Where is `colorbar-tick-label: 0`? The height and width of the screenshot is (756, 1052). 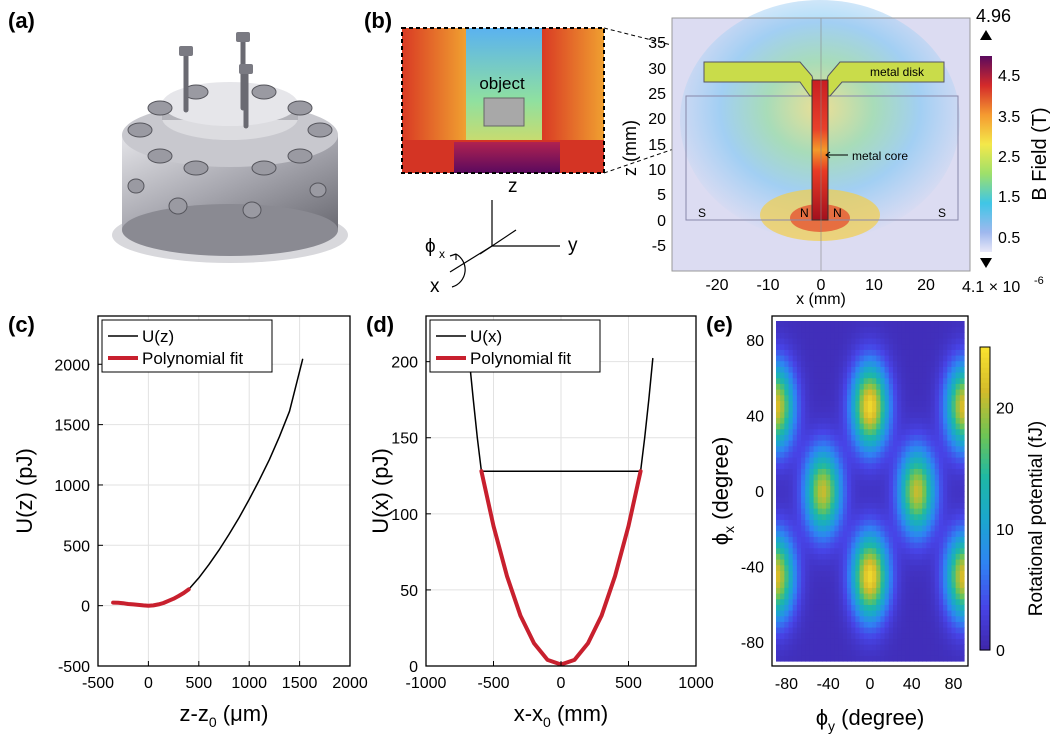 colorbar-tick-label: 0 is located at coordinates (1000, 651).